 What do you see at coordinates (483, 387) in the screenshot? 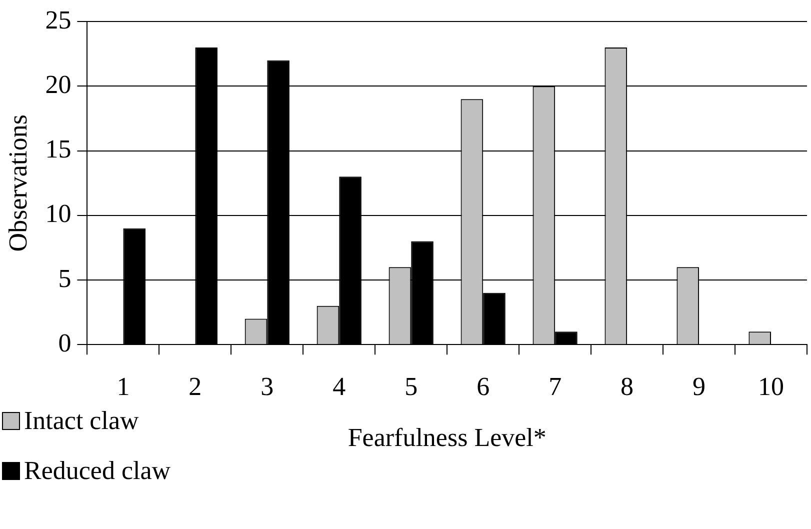
I see `x-tick-label: 6` at bounding box center [483, 387].